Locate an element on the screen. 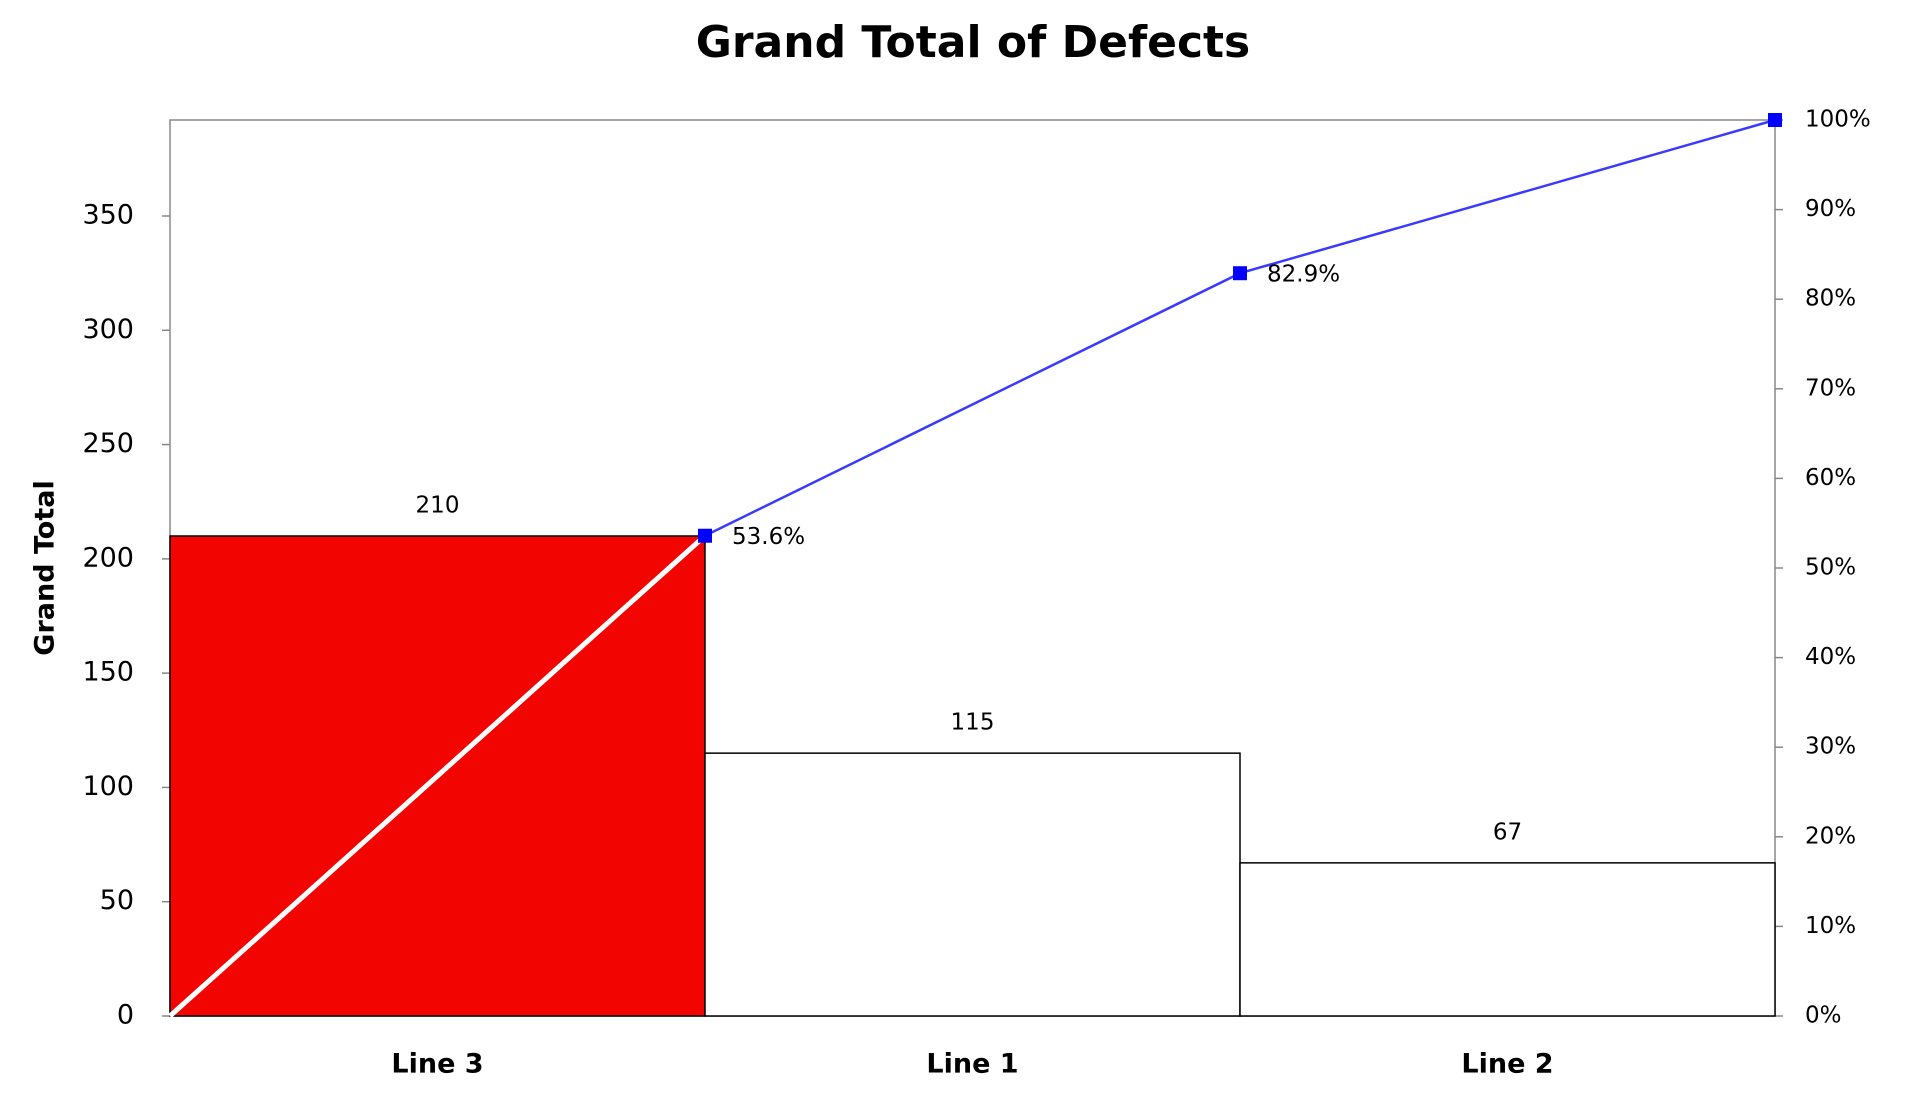 This screenshot has width=1920, height=1108. bar-value-label: 210 is located at coordinates (438, 506).